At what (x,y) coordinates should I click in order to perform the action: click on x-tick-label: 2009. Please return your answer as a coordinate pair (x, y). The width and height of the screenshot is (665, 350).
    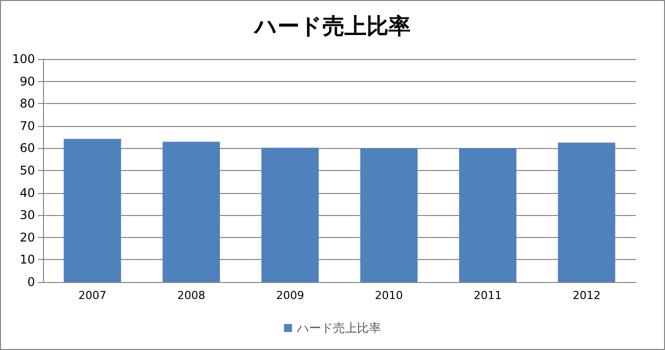
    Looking at the image, I should click on (290, 295).